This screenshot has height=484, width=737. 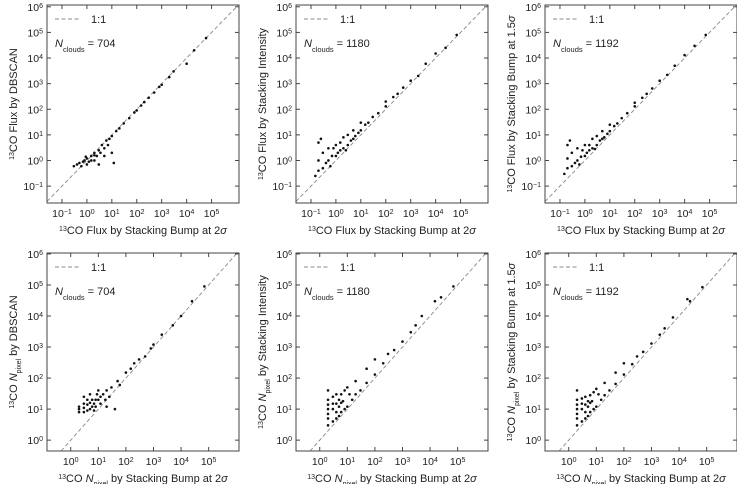 I want to click on x-axis-label: 13CO Npixel by Stacking Bump at 2σ, so click(x=143, y=478).